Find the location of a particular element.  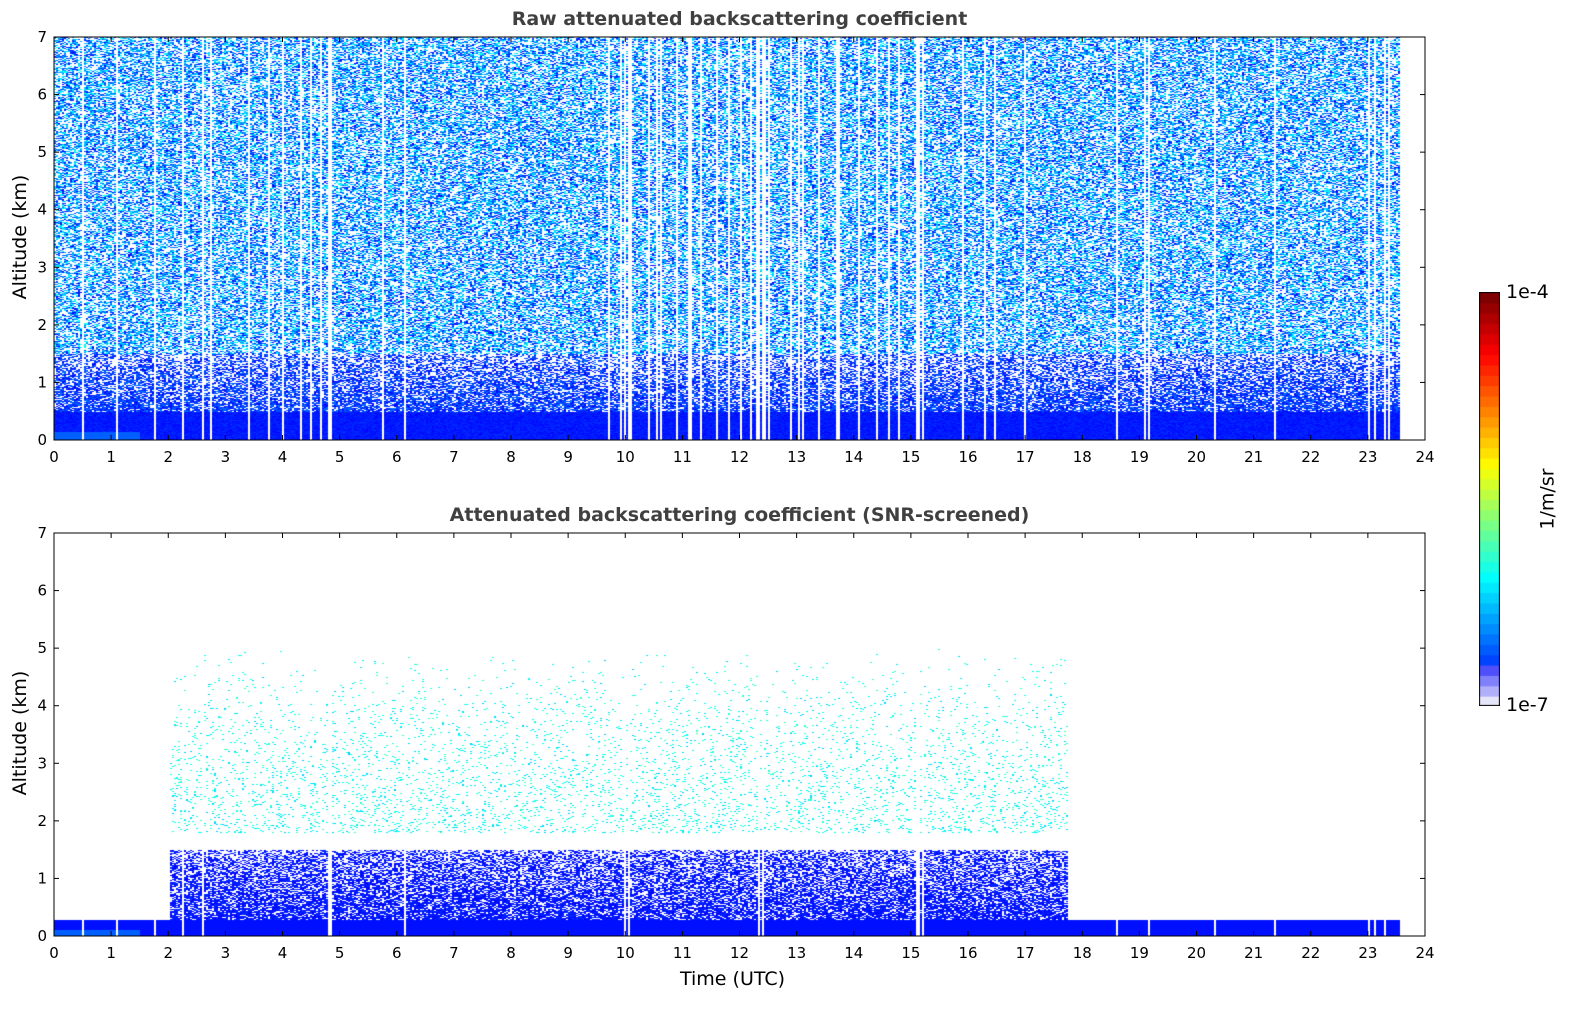

x-axis-label: Time (UTC) is located at coordinates (733, 979).